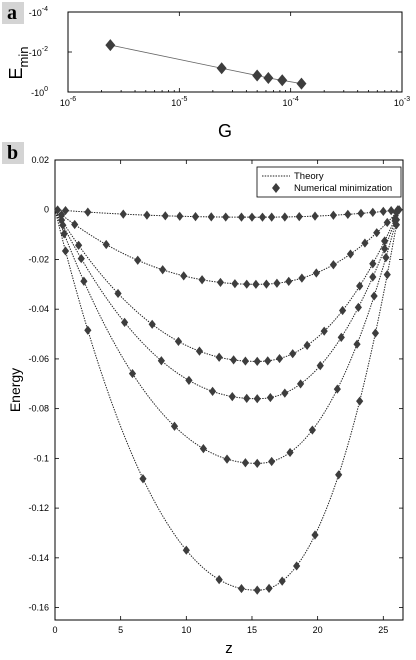  I want to click on panel-b-x-tick-label: 10, so click(186, 630).